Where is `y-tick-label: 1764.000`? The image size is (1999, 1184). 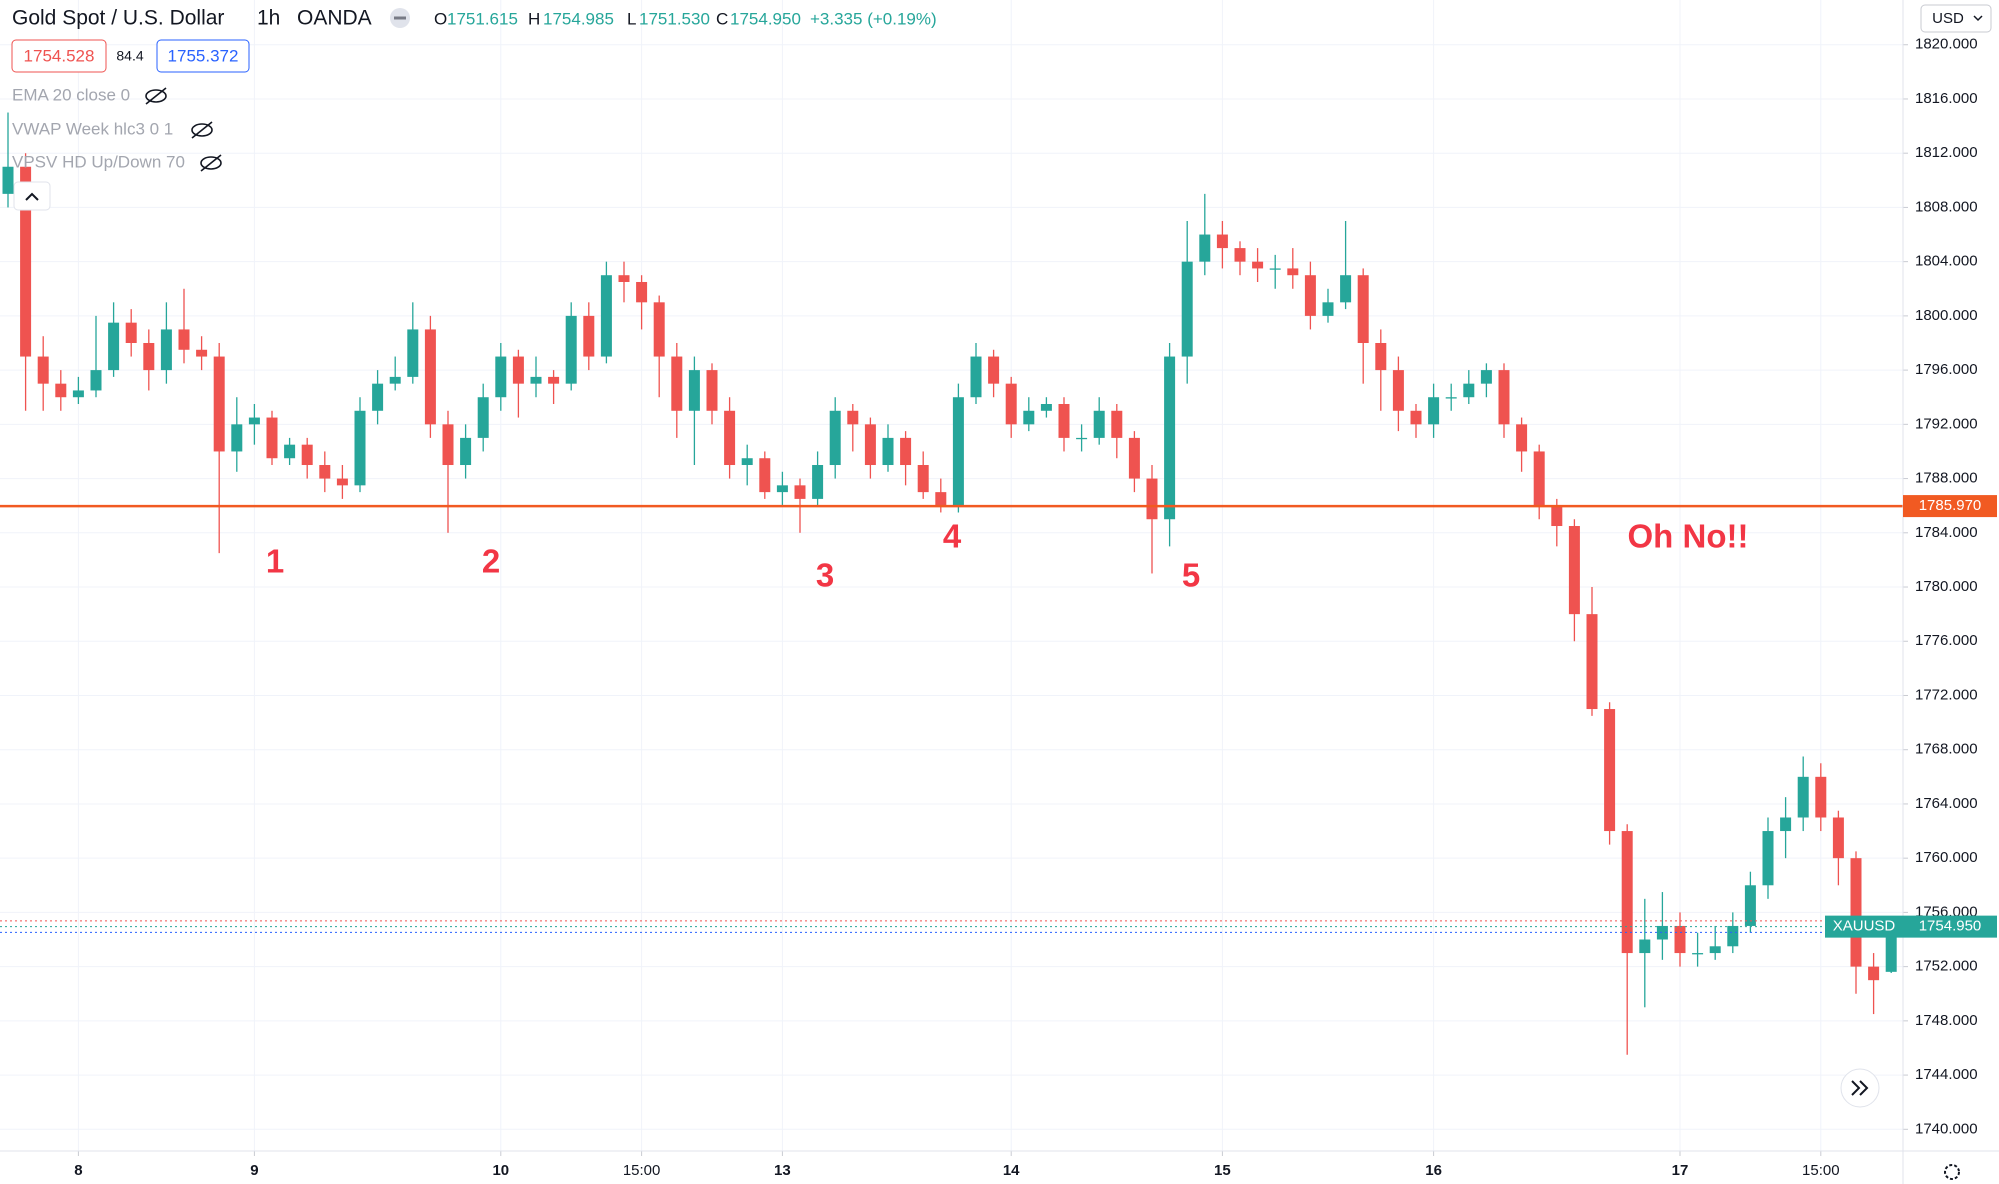
y-tick-label: 1764.000 is located at coordinates (1946, 803).